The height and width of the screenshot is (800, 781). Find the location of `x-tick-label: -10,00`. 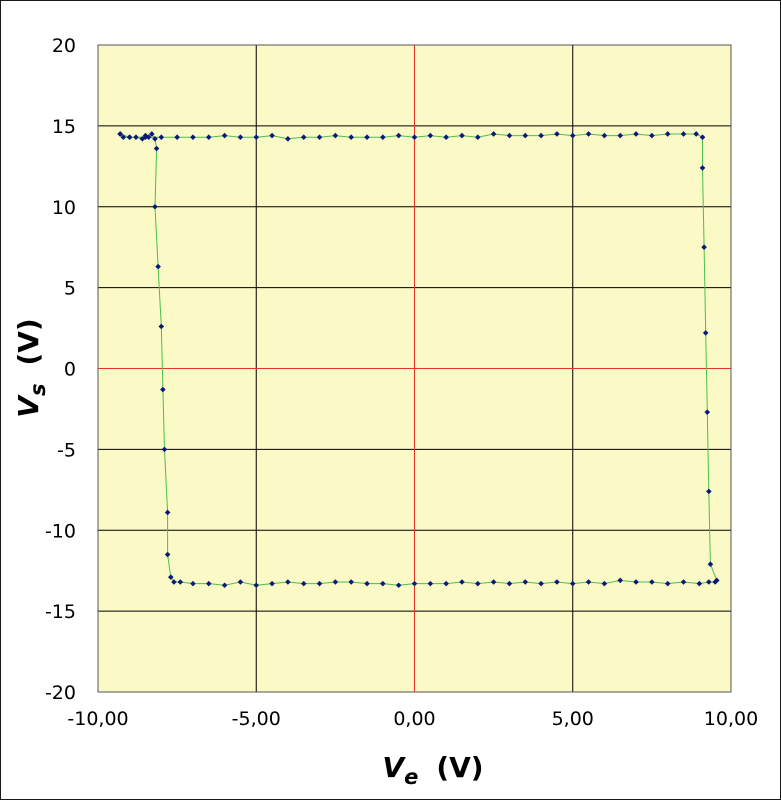

x-tick-label: -10,00 is located at coordinates (97, 719).